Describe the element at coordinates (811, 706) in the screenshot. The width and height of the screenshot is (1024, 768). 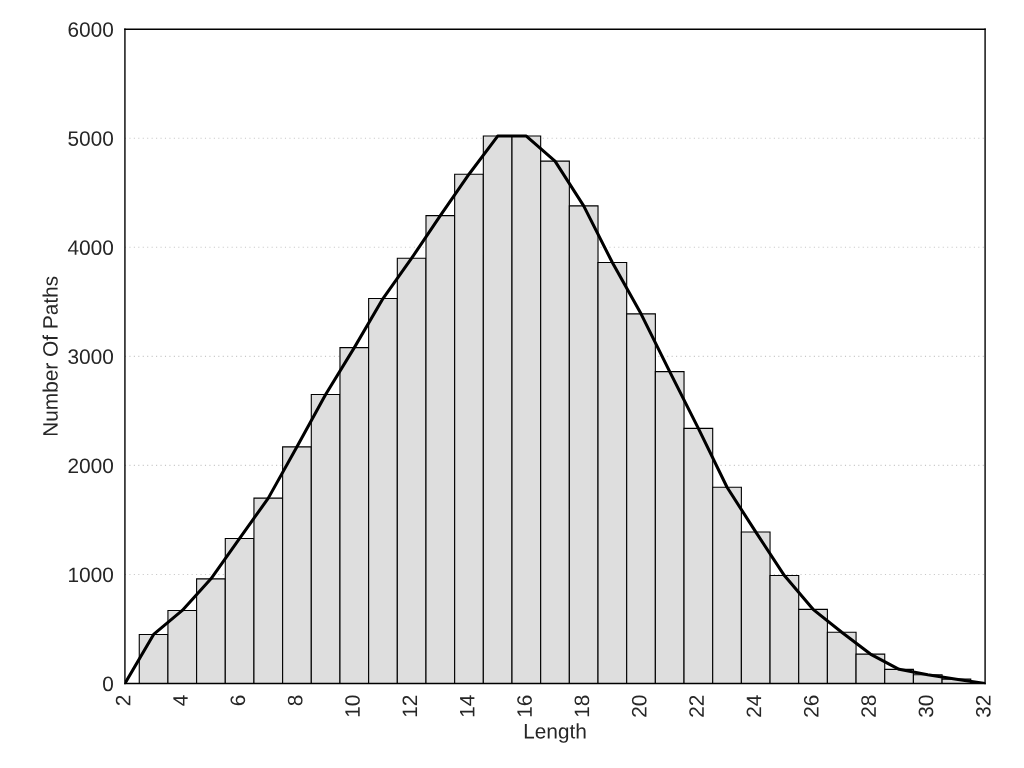
I see `x-tick-label: 26` at that location.